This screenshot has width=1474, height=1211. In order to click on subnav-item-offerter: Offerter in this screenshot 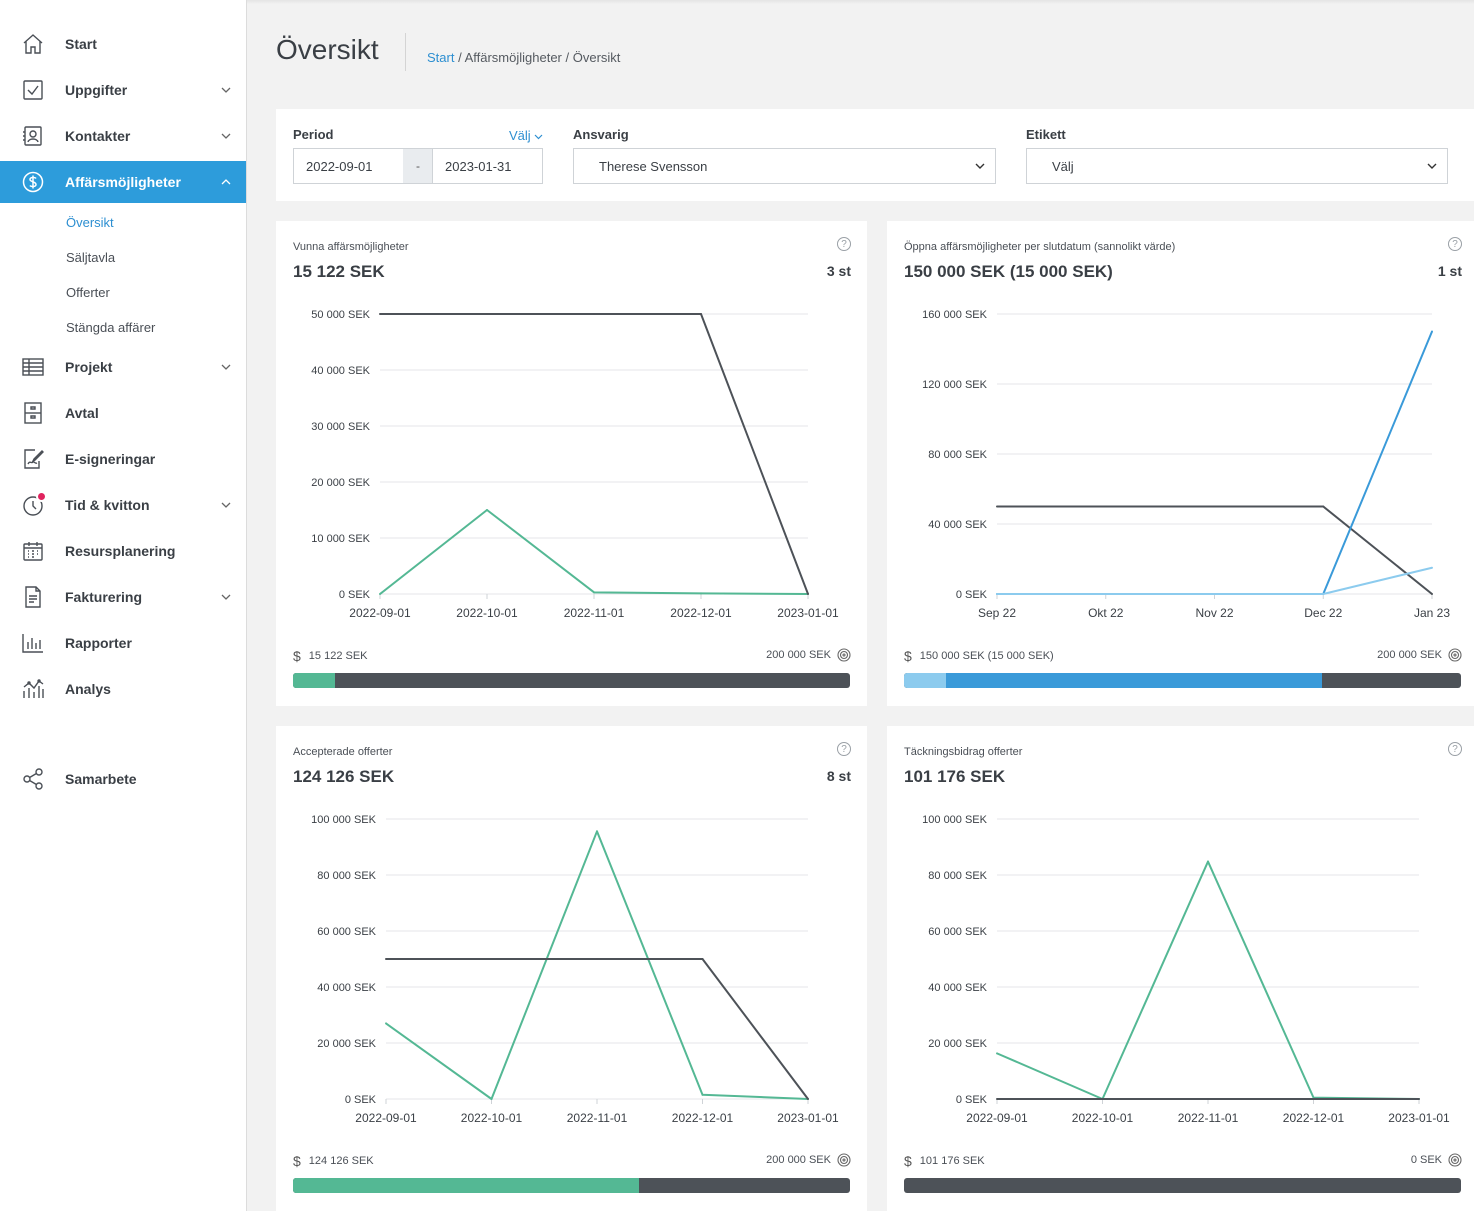, I will do `click(88, 292)`.